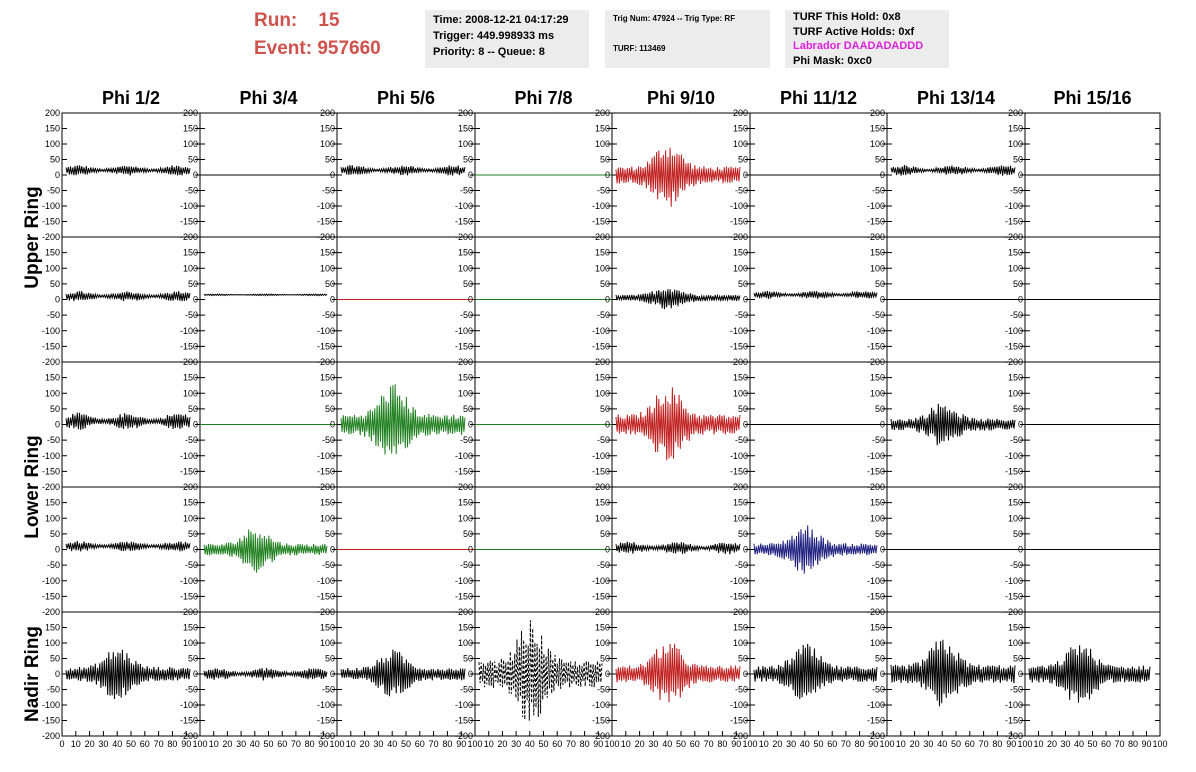  I want to click on column-header: Phi 9/10, so click(681, 98).